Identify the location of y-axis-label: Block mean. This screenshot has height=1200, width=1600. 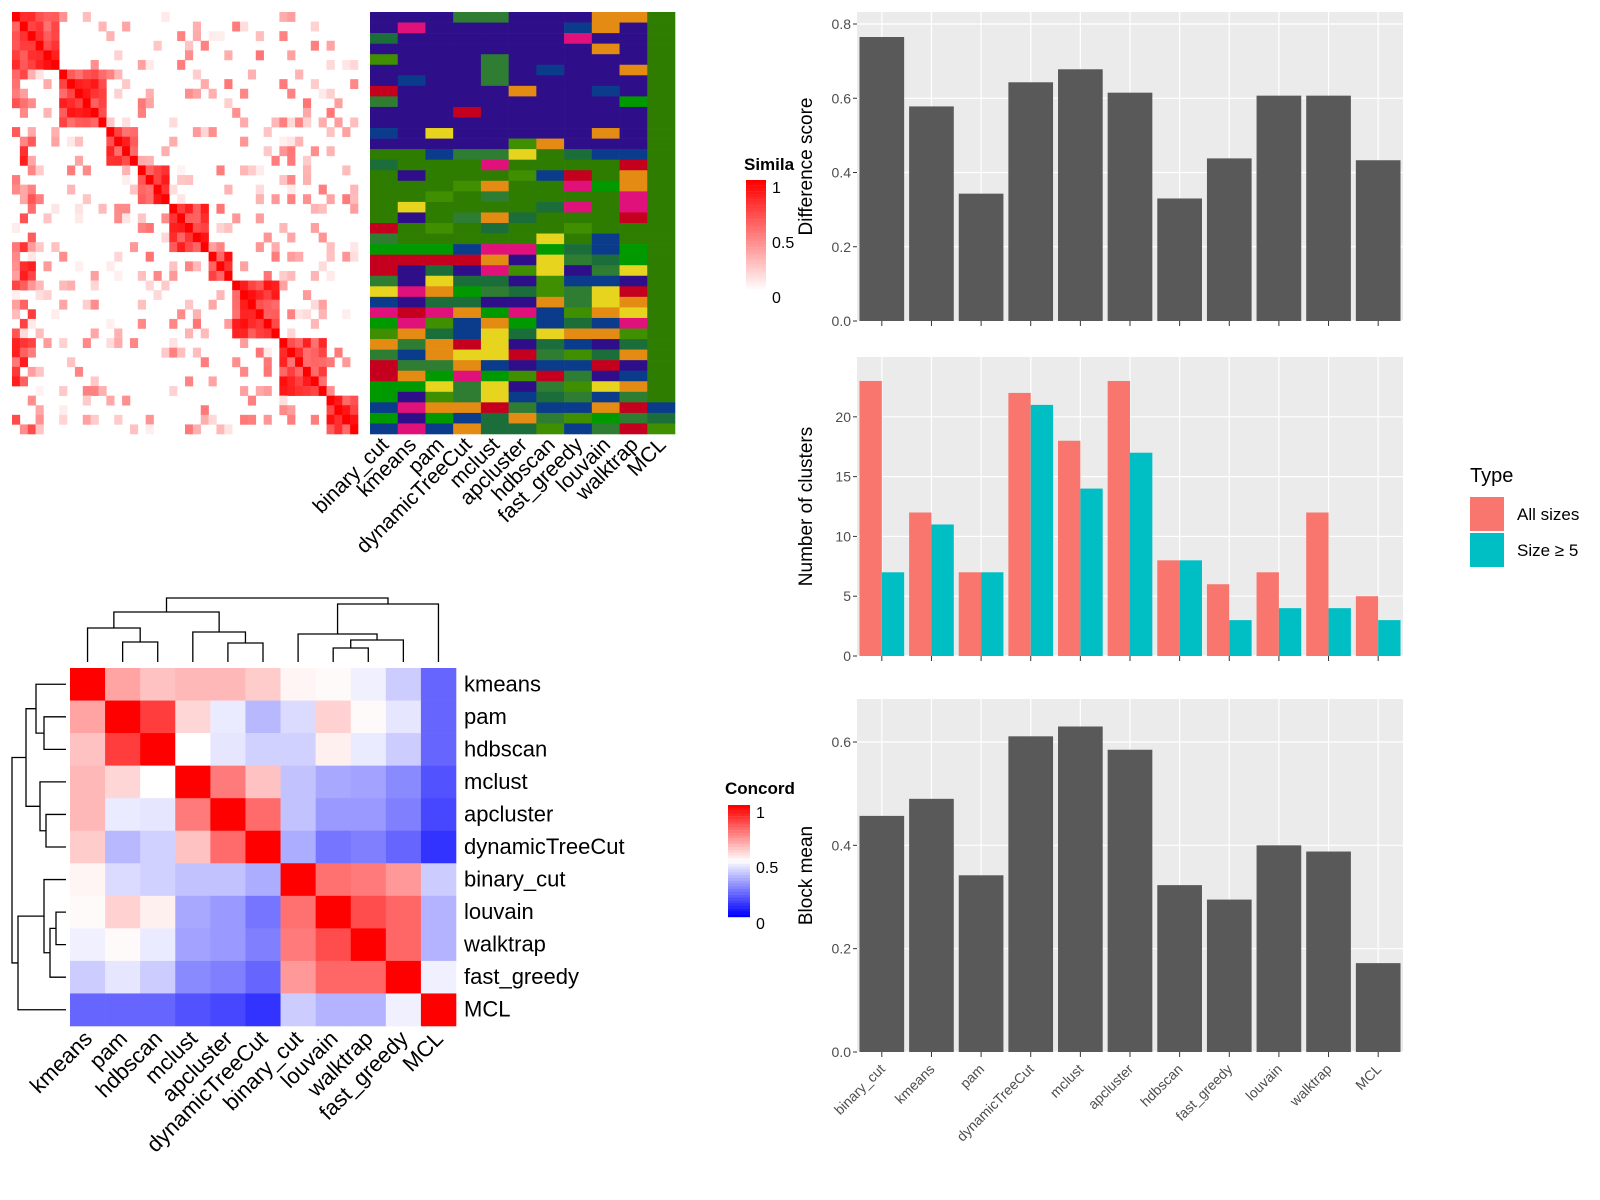
(806, 875).